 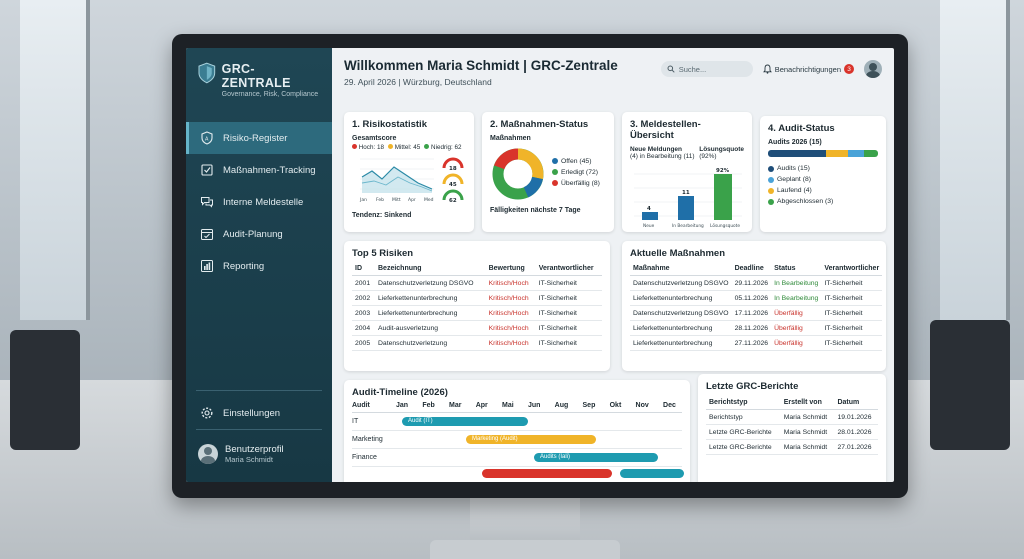 What do you see at coordinates (207, 140) in the screenshot?
I see `svg-text: A` at bounding box center [207, 140].